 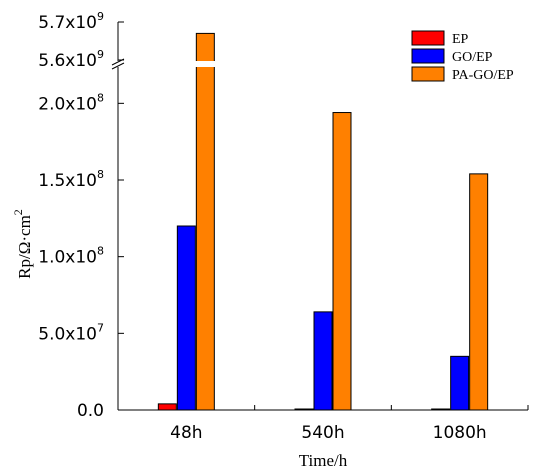 What do you see at coordinates (322, 433) in the screenshot?
I see `x-tick-label: 540h` at bounding box center [322, 433].